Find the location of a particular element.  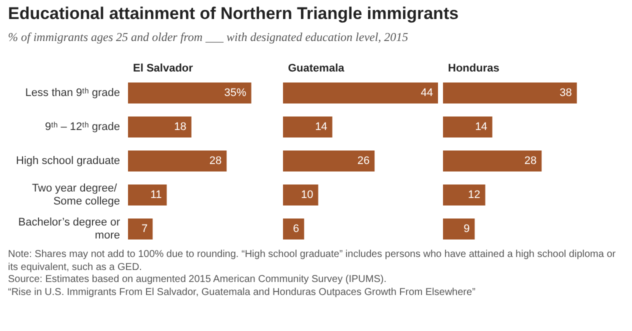

data-label: 9 is located at coordinates (467, 229).